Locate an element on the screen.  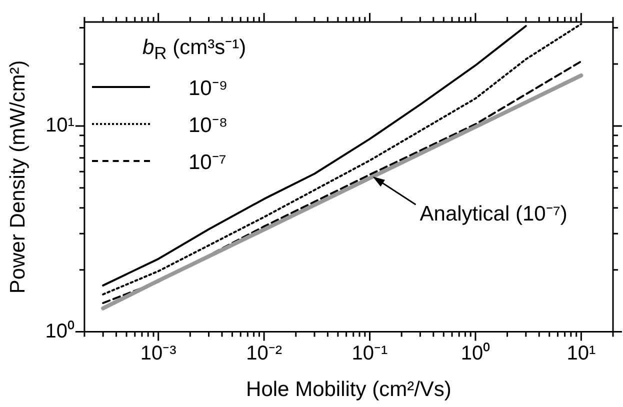
x-tick-label: 10⁻¹ is located at coordinates (370, 353).